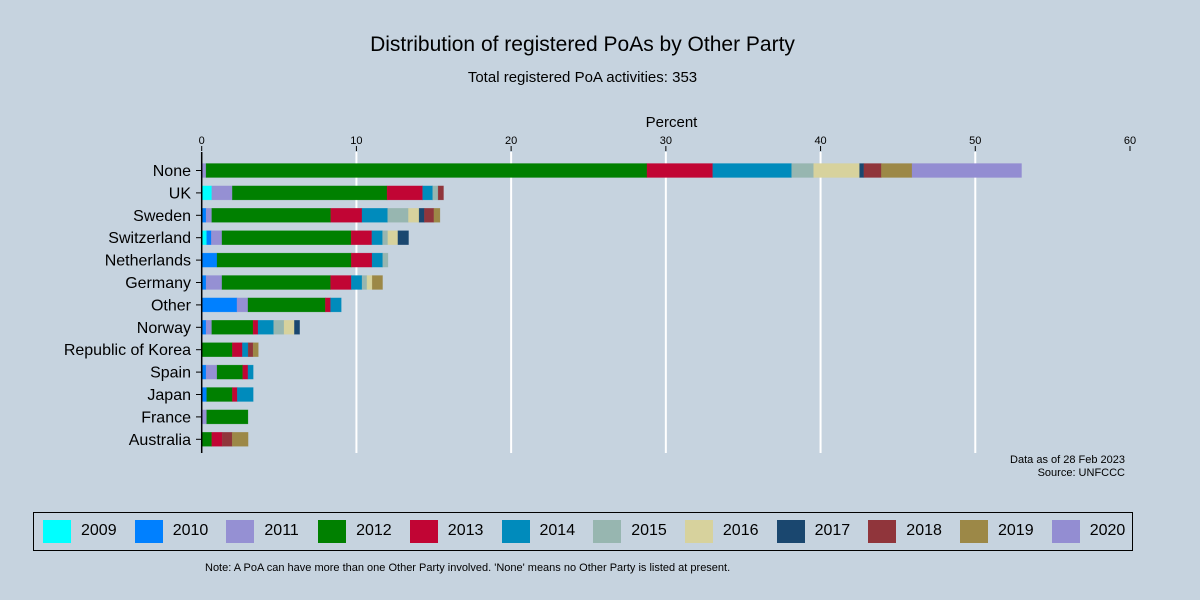 Image resolution: width=1200 pixels, height=600 pixels. What do you see at coordinates (162, 216) in the screenshot?
I see `y-category-label: Sweden` at bounding box center [162, 216].